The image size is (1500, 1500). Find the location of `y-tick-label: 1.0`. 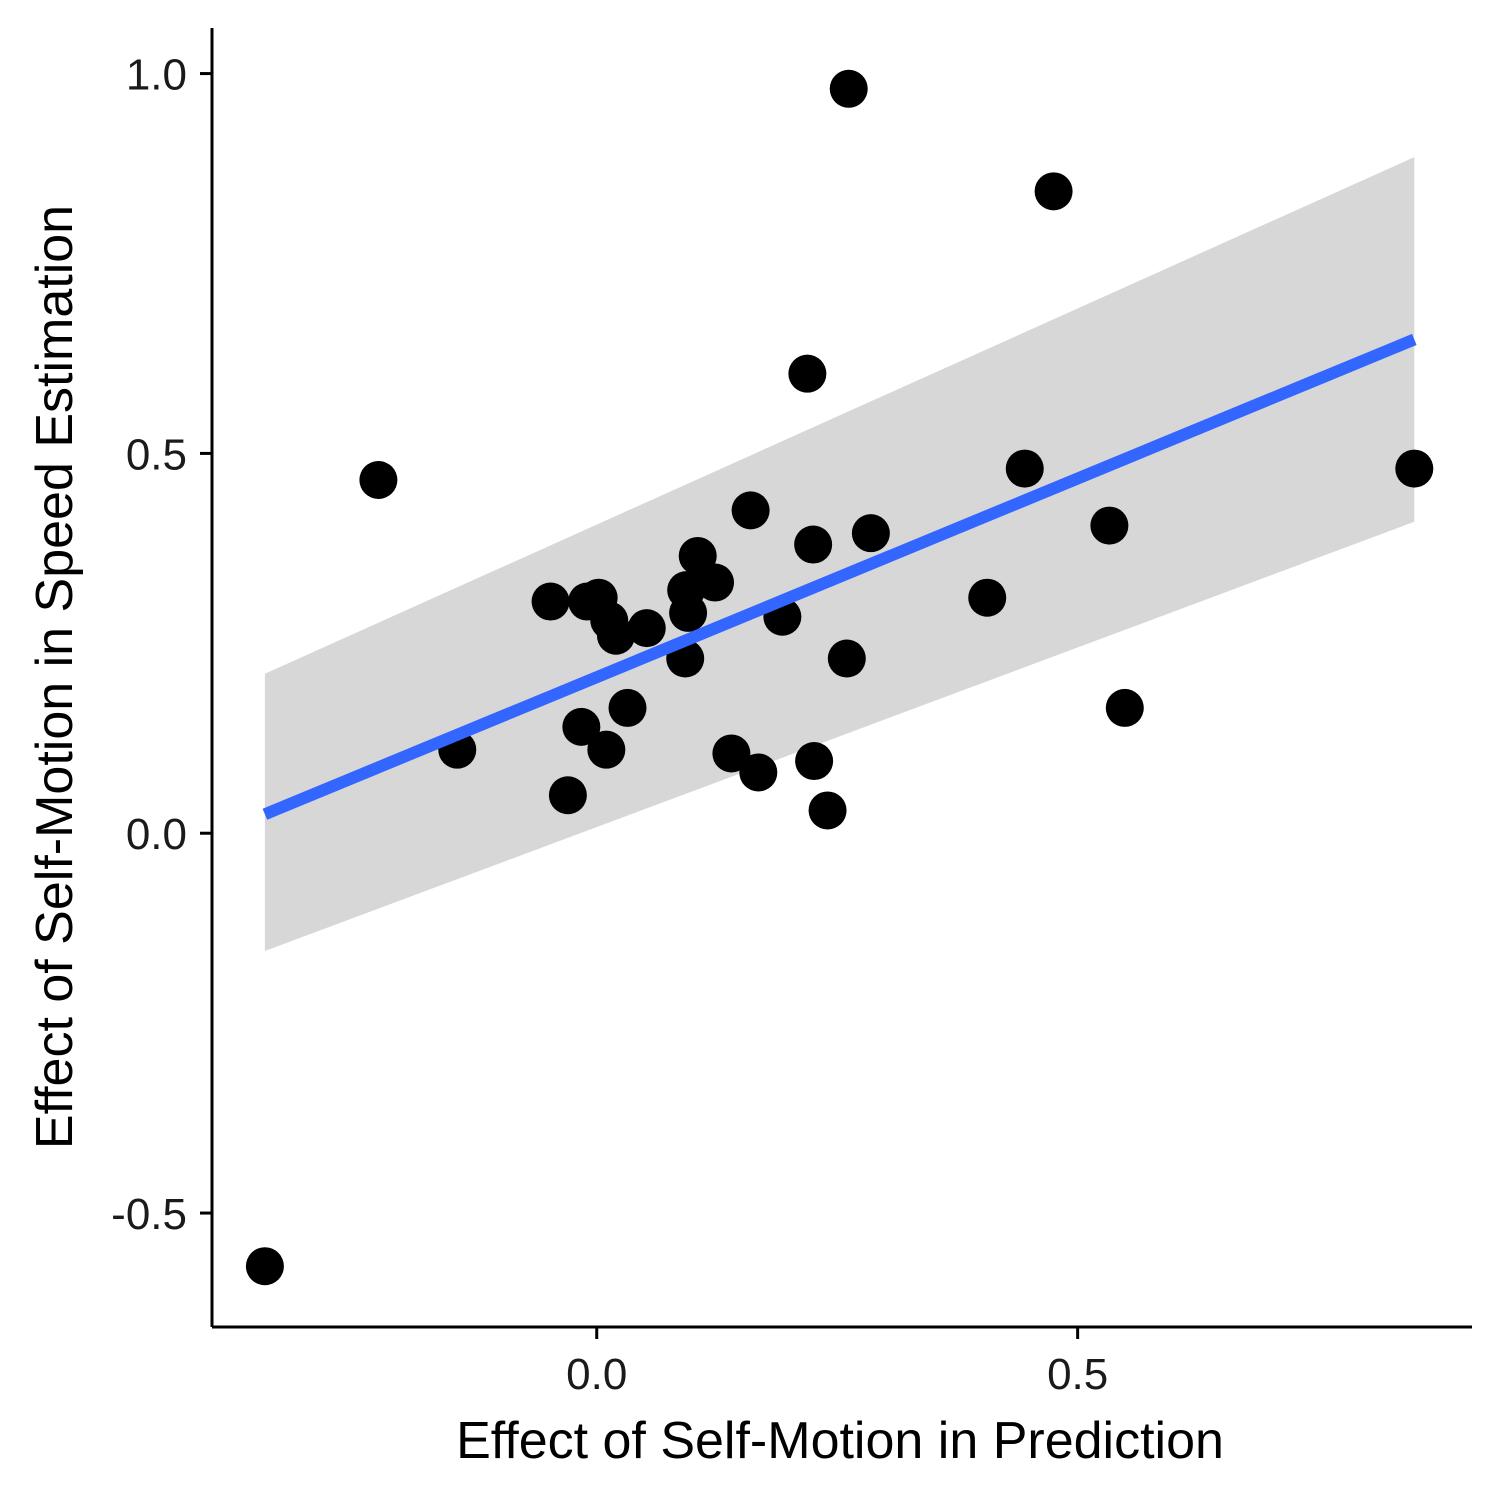

y-tick-label: 1.0 is located at coordinates (156, 75).